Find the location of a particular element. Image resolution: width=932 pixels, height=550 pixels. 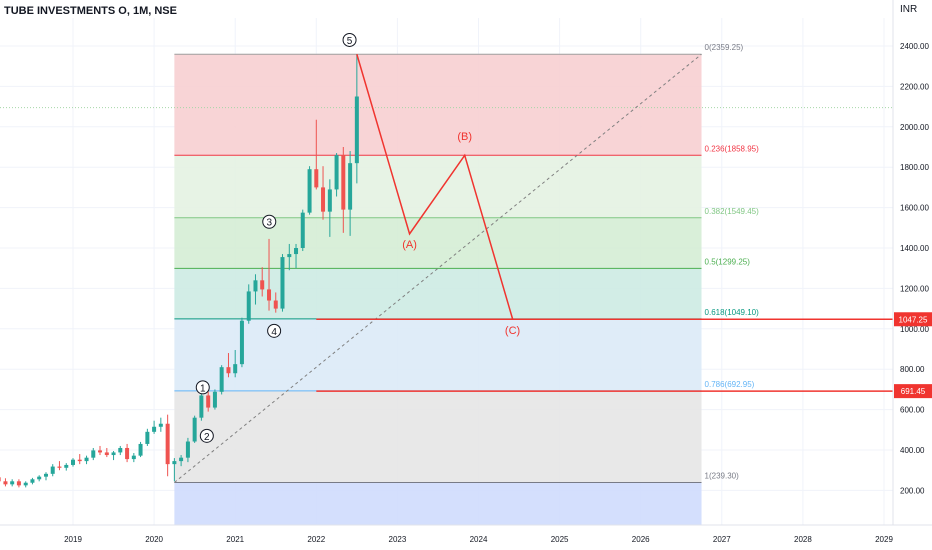

y-tick-label: 200.00 is located at coordinates (912, 490).